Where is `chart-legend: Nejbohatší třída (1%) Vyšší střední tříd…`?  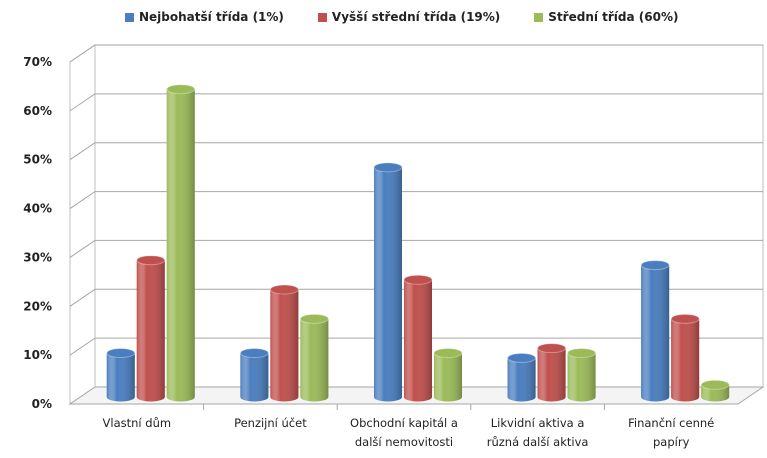 chart-legend: Nejbohatší třída (1%) Vyšší střední tříd… is located at coordinates (401, 17).